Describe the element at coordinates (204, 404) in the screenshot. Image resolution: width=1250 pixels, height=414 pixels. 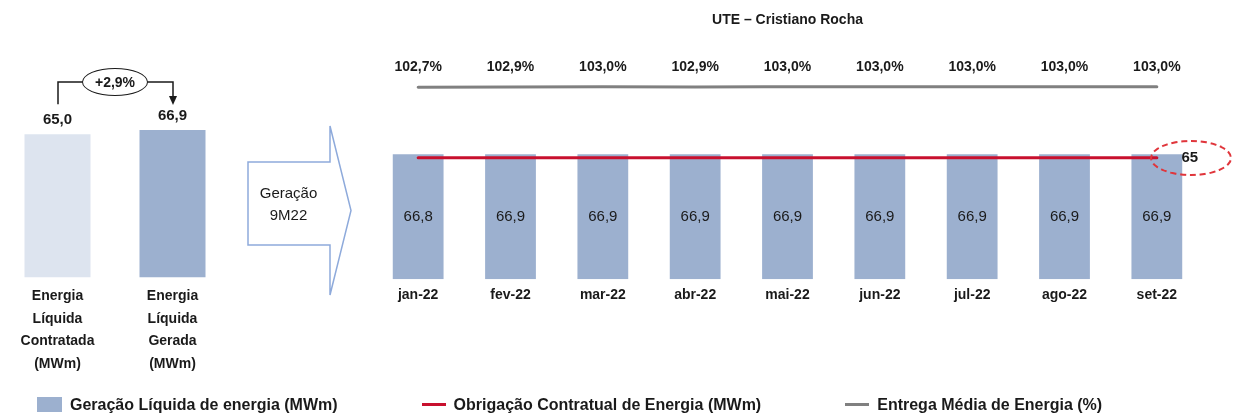
I see `legend-label: Geração Líquida de energia (MWm)` at that location.